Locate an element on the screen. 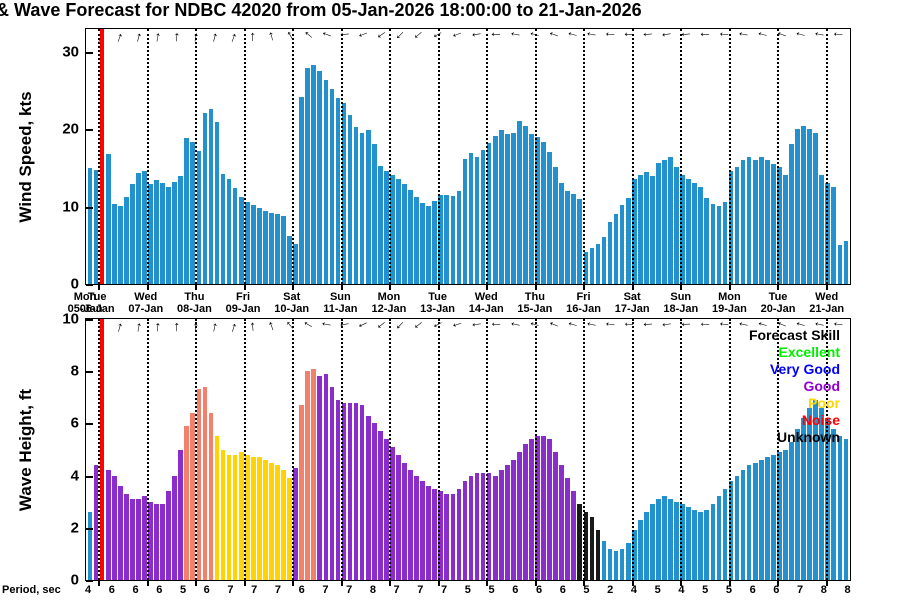 Image resolution: width=900 pixels, height=600 pixels. day-label: Wed 14-Jan is located at coordinates (486, 303).